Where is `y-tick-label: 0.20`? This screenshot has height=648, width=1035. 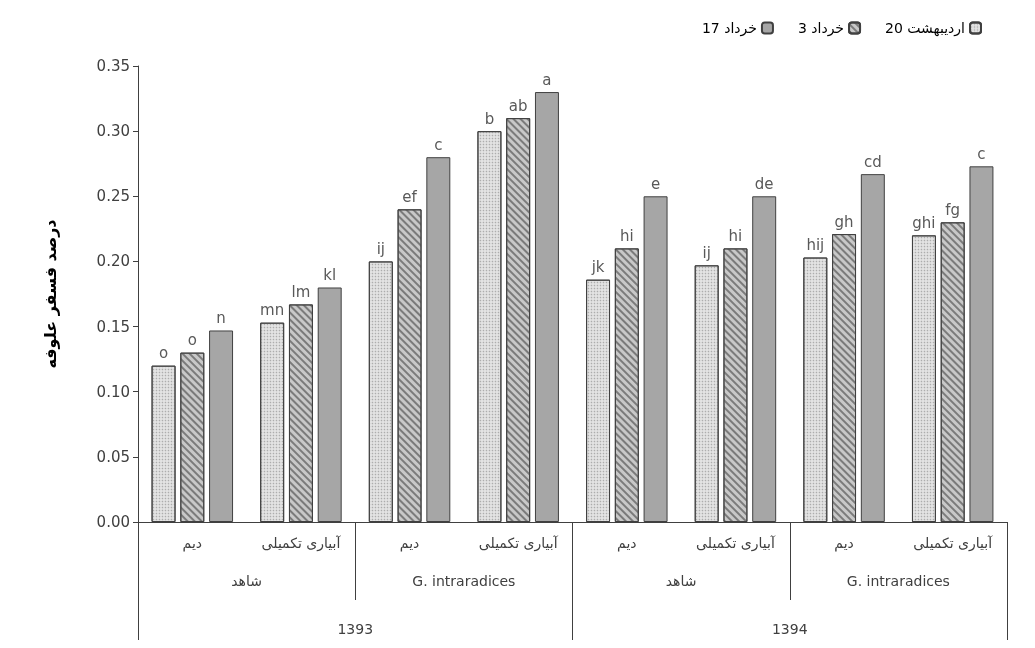
y-tick-label: 0.20 is located at coordinates (113, 261).